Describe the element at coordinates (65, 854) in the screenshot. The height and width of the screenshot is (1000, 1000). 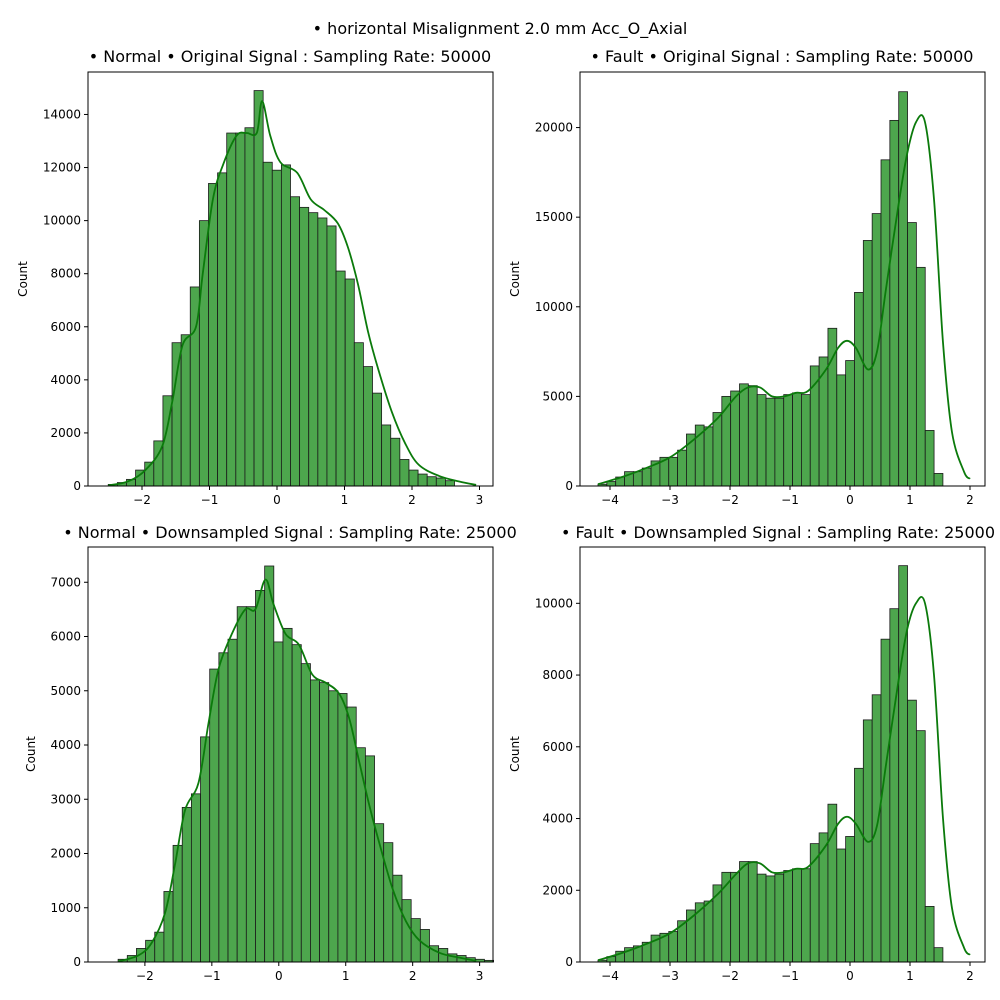
I see `y-tick-label: 2000` at that location.